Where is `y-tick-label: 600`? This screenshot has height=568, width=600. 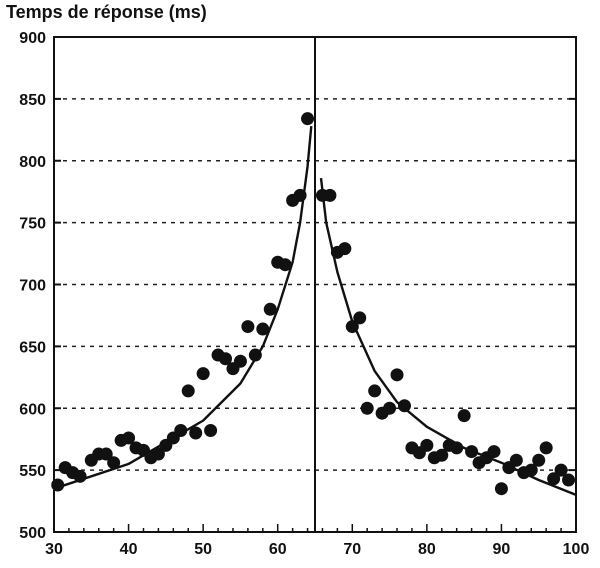 y-tick-label: 600 is located at coordinates (32, 409).